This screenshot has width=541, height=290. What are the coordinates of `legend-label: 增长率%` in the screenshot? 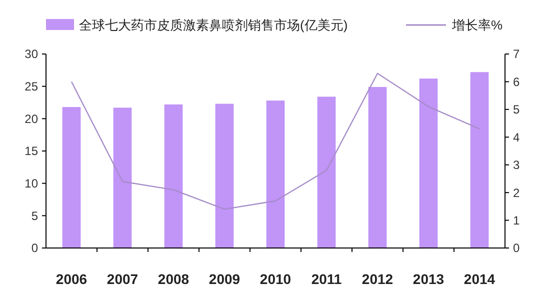 It's located at (477, 25).